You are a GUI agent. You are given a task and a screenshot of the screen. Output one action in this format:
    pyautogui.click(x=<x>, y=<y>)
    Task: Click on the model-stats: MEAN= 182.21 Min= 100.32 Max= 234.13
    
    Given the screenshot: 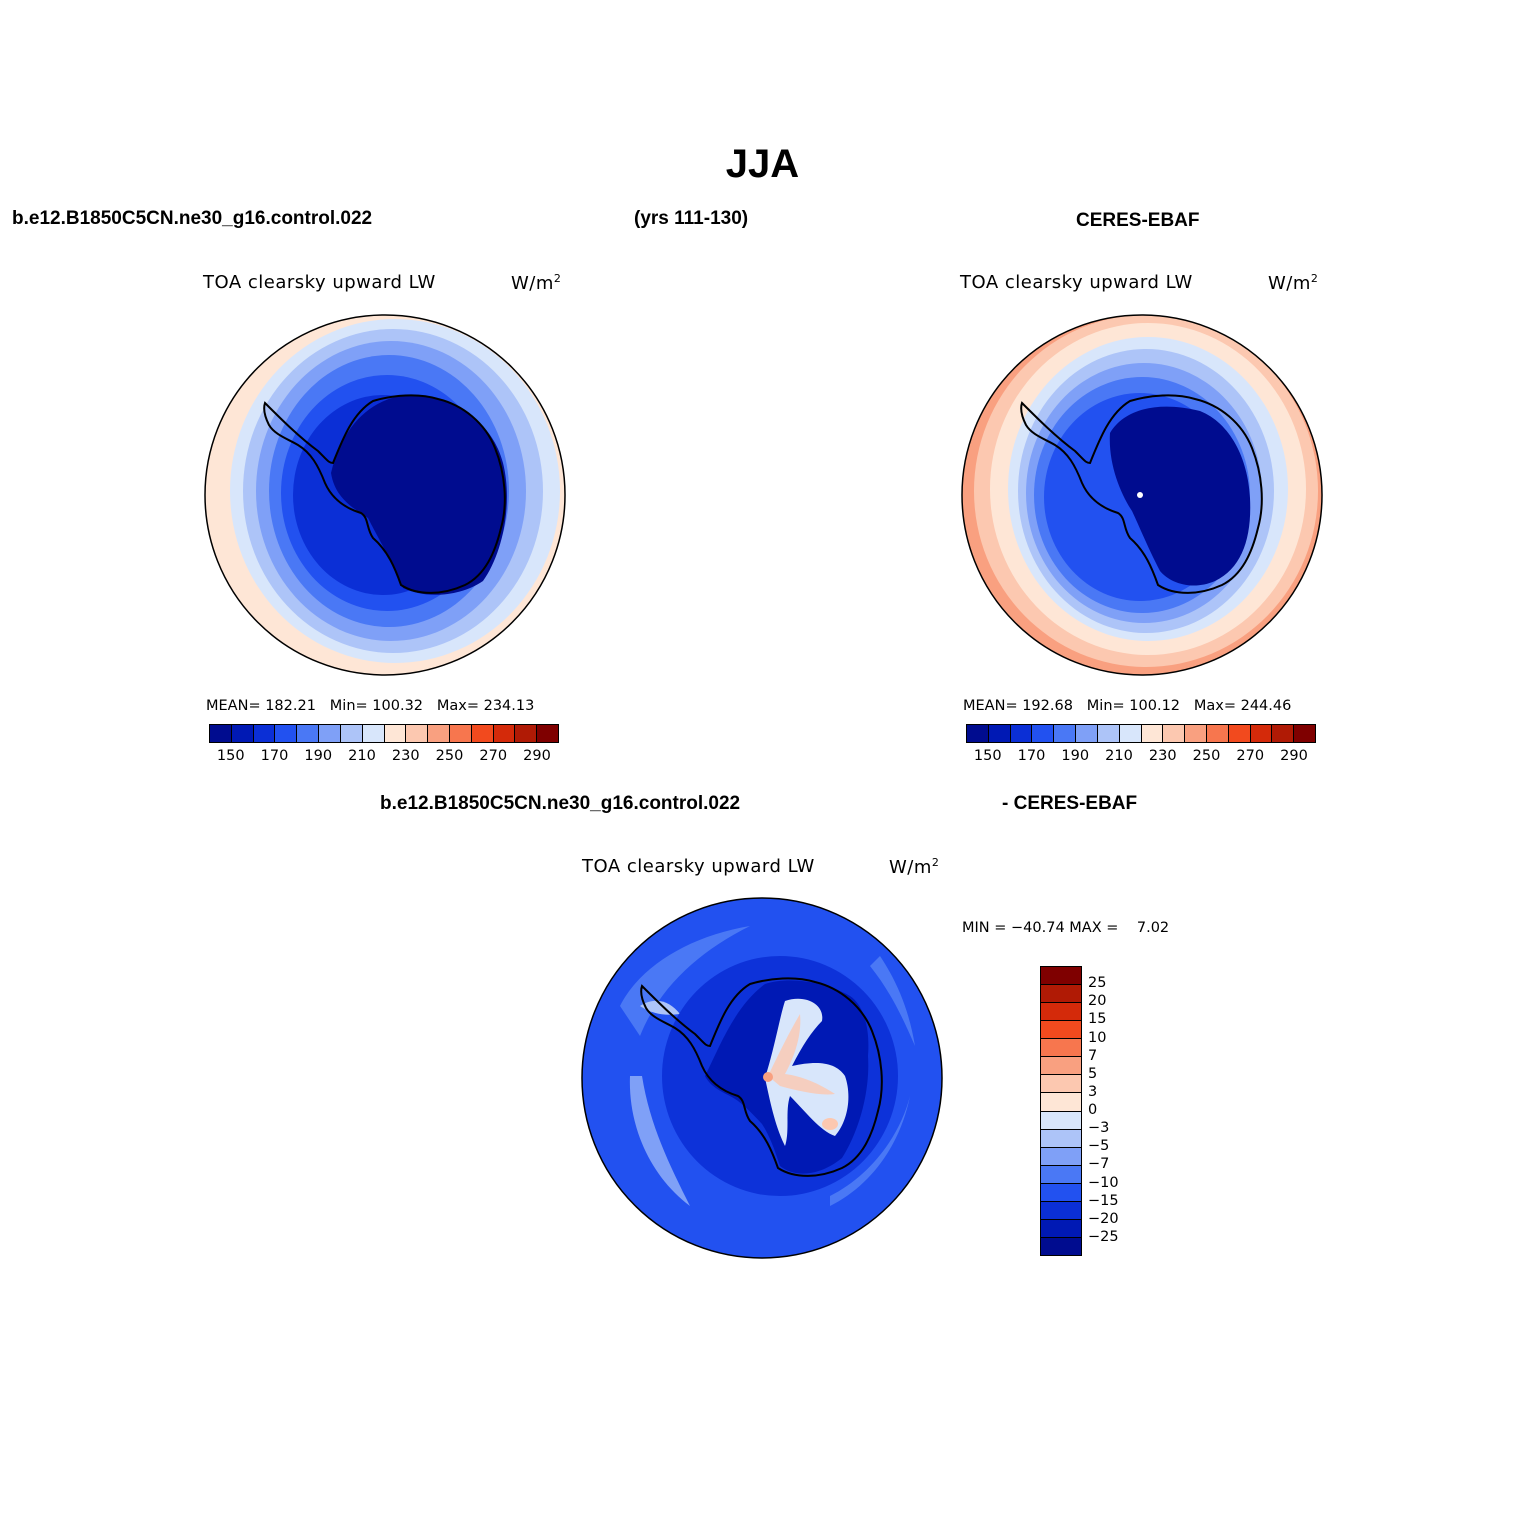 What is the action you would take?
    pyautogui.click(x=370, y=706)
    